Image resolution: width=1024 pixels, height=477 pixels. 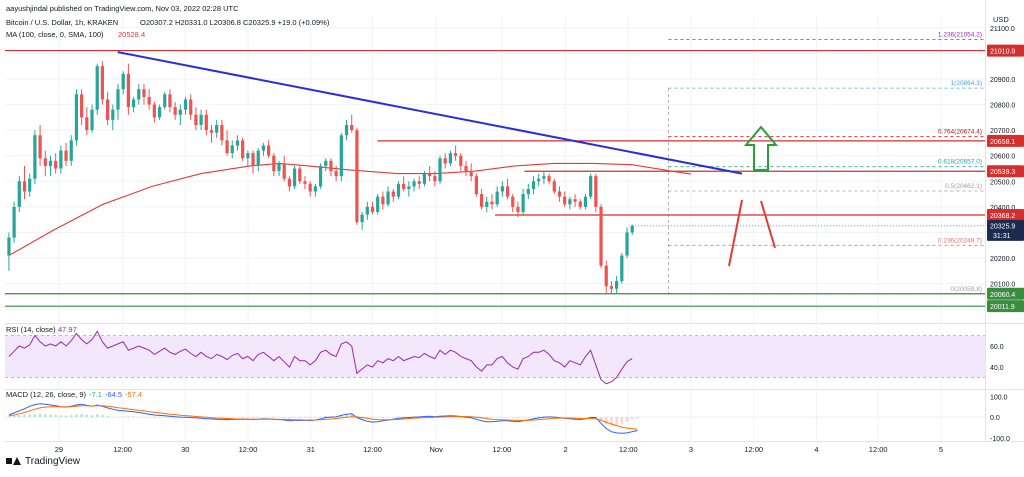 I want to click on symbol-title: Bitcoin / U.S. Dollar, 1h, KRAKEN, so click(x=62, y=22).